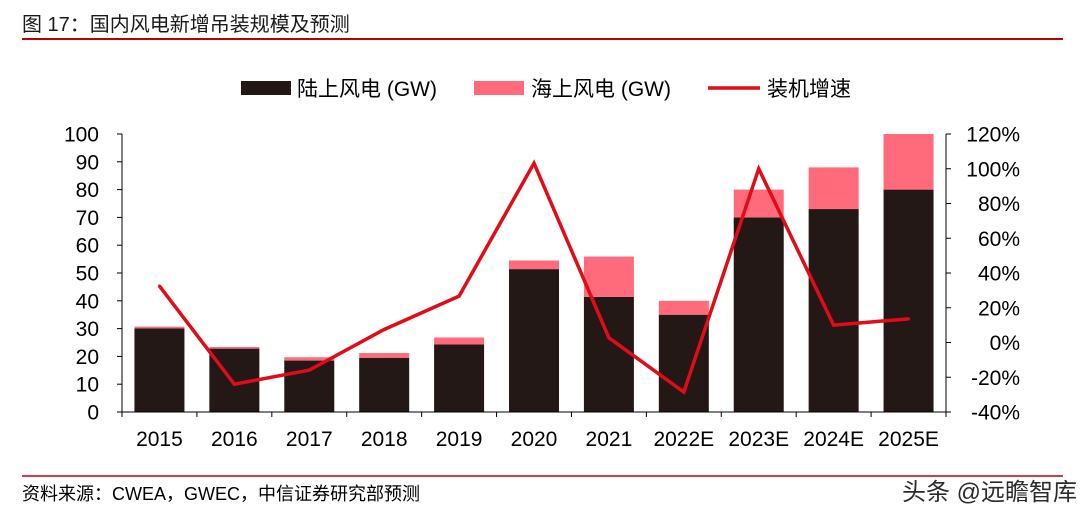  What do you see at coordinates (234, 347) in the screenshot?
I see `bar-offshore-2016` at bounding box center [234, 347].